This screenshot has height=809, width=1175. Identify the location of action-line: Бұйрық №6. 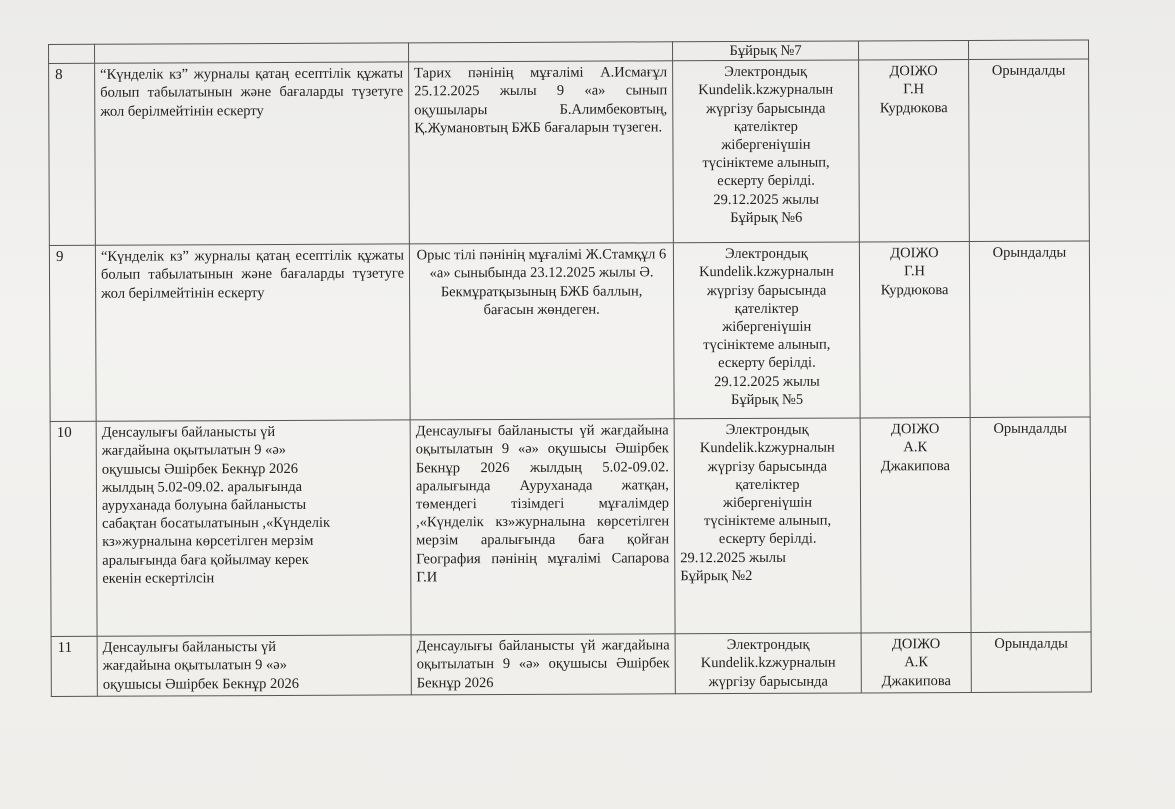
(766, 217).